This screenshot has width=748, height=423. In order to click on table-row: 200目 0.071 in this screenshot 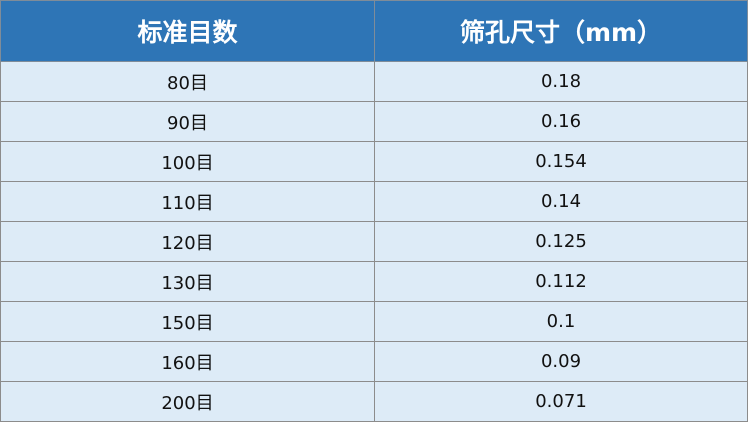, I will do `click(374, 401)`.